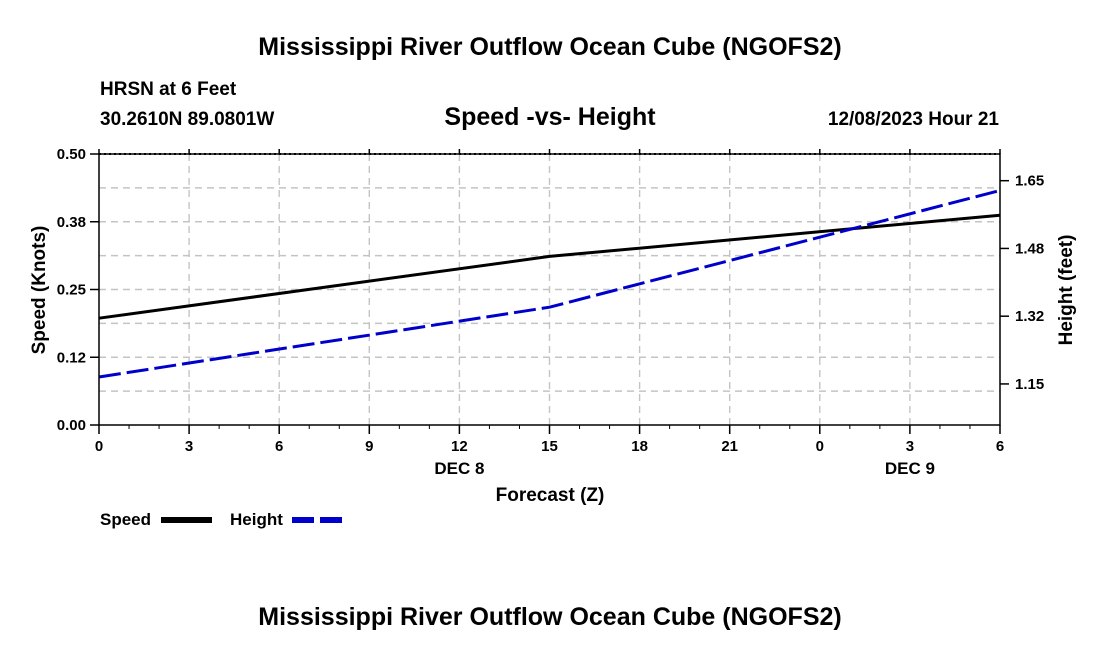 The height and width of the screenshot is (650, 1100). What do you see at coordinates (71, 425) in the screenshot?
I see `y-tick-label: 0.00` at bounding box center [71, 425].